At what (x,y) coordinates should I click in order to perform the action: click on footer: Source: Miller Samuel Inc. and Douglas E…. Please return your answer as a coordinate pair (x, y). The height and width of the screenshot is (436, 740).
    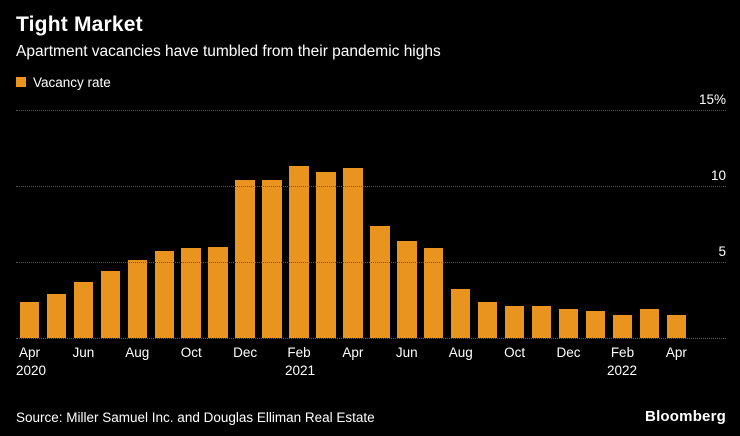
    Looking at the image, I should click on (371, 416).